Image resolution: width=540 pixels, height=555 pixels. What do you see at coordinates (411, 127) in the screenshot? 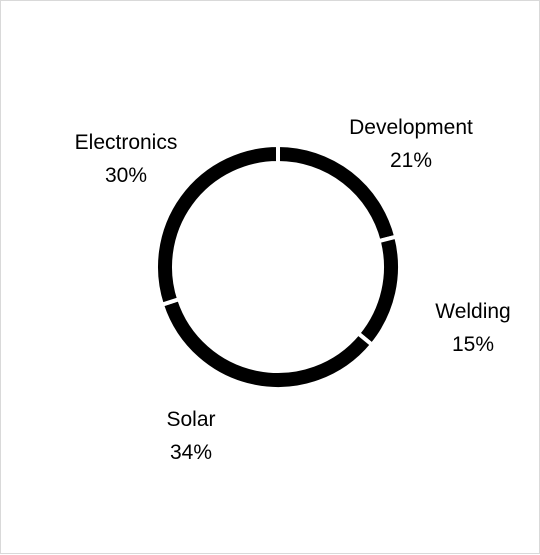
I see `data-label-development-name: Development` at bounding box center [411, 127].